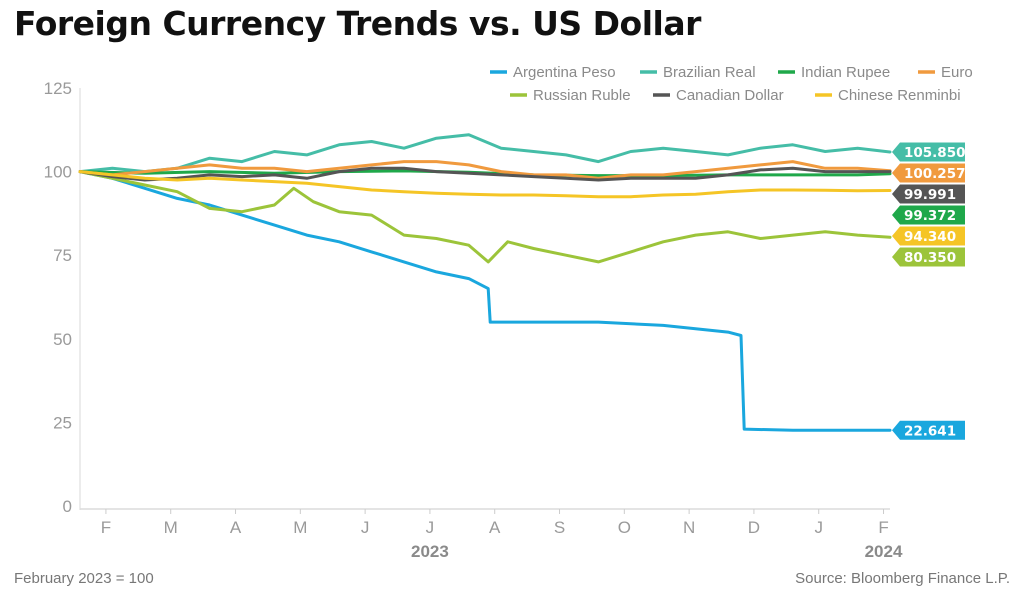 The height and width of the screenshot is (603, 1024). Describe the element at coordinates (62, 422) in the screenshot. I see `y-tick-label: 25` at that location.